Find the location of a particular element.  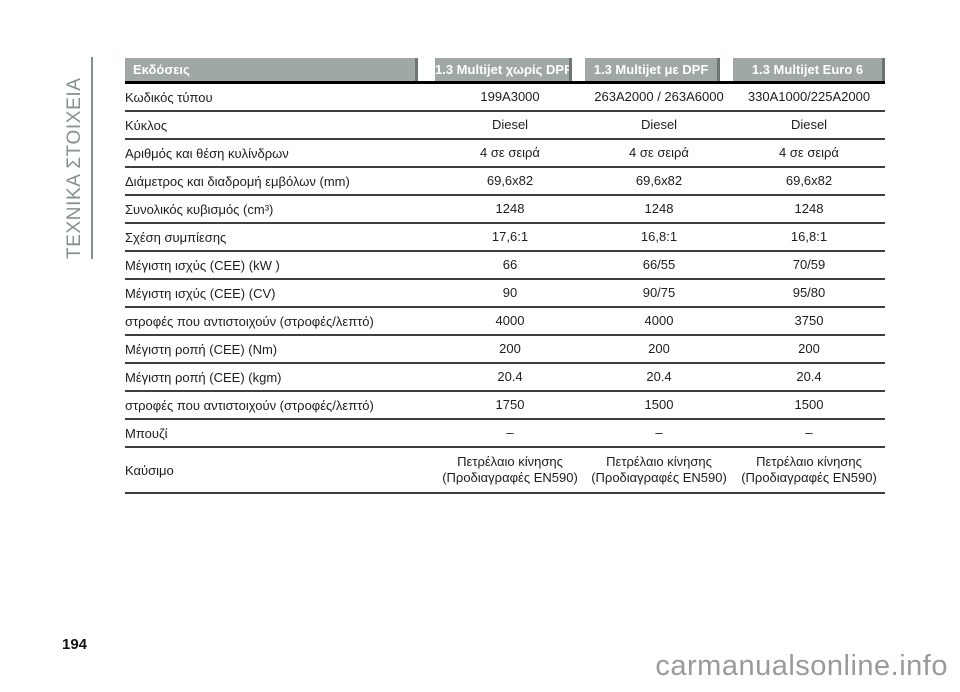

spec-label: Καύσιμο is located at coordinates (149, 470).